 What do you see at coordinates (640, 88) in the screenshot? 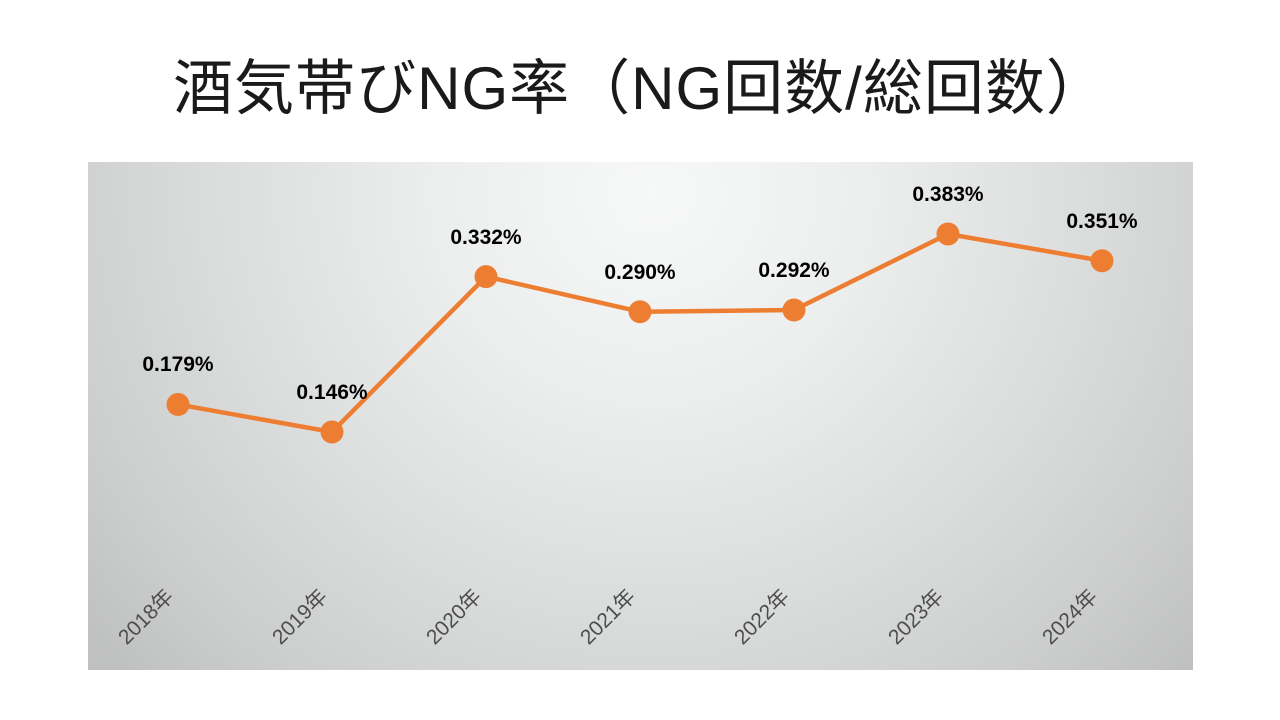
I see `chart-title: 酒気帯びNG率（NG回数/総回数）` at bounding box center [640, 88].